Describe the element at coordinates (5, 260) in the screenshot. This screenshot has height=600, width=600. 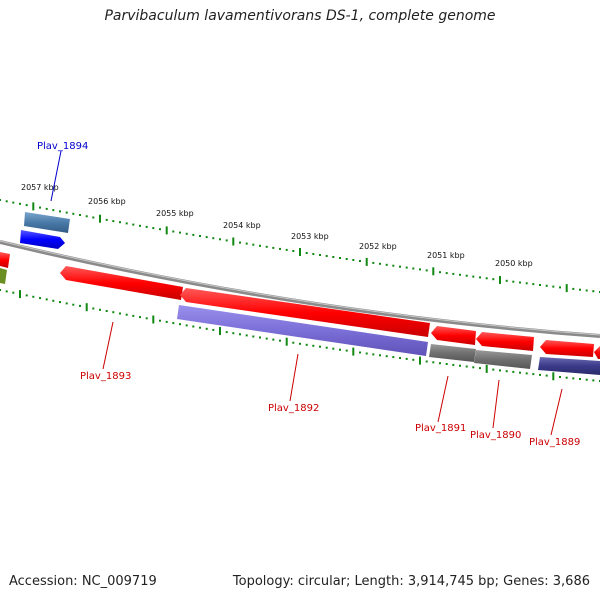
I see `cds-red-left-edge` at that location.